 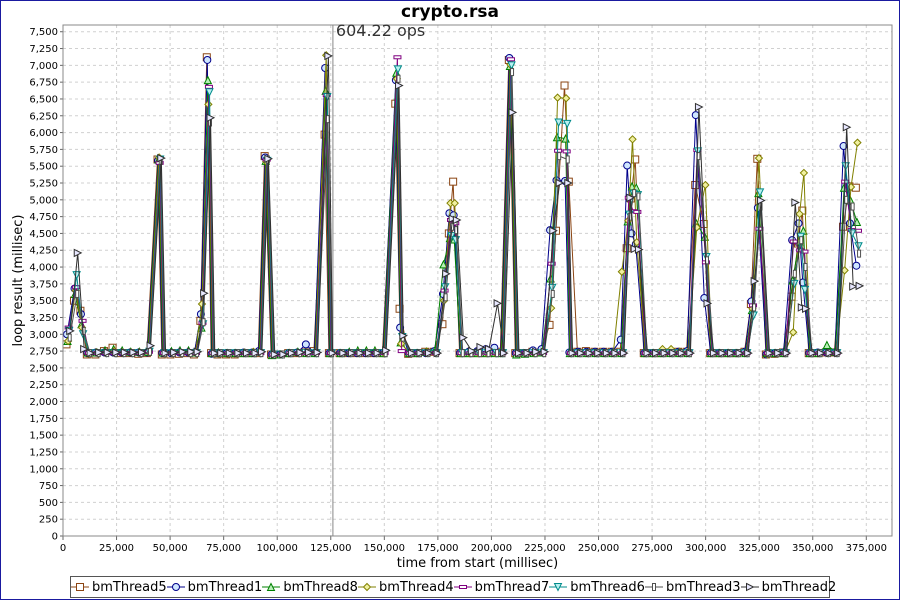 What do you see at coordinates (380, 30) in the screenshot?
I see `ops-annotation: 604.22 ops` at bounding box center [380, 30].